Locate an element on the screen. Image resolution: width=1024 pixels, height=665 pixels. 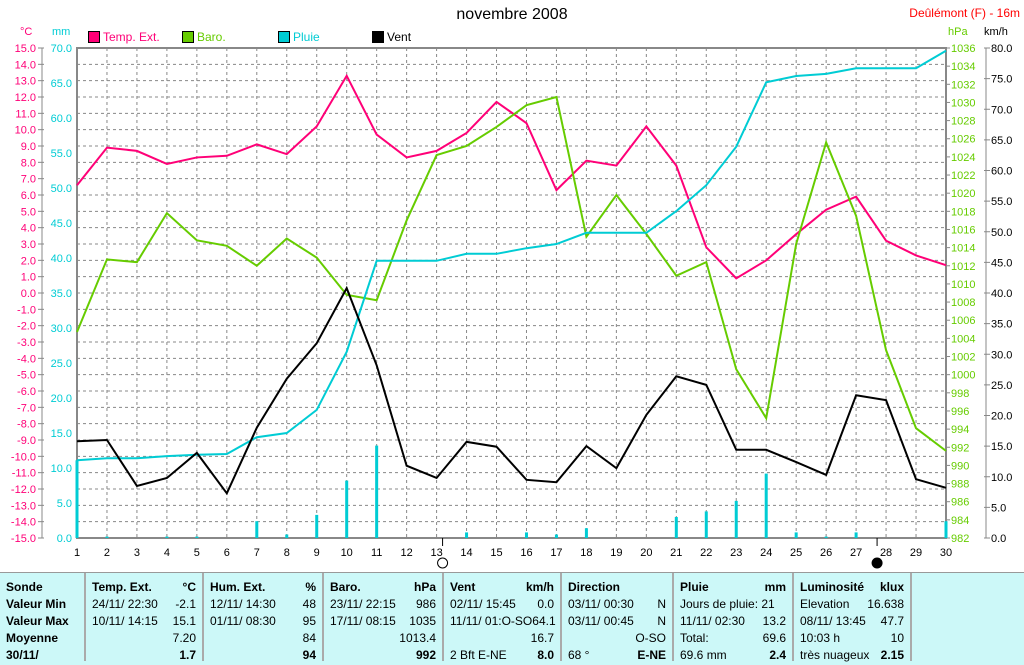
temp-tick-label: 11.0 is located at coordinates (25, 114).